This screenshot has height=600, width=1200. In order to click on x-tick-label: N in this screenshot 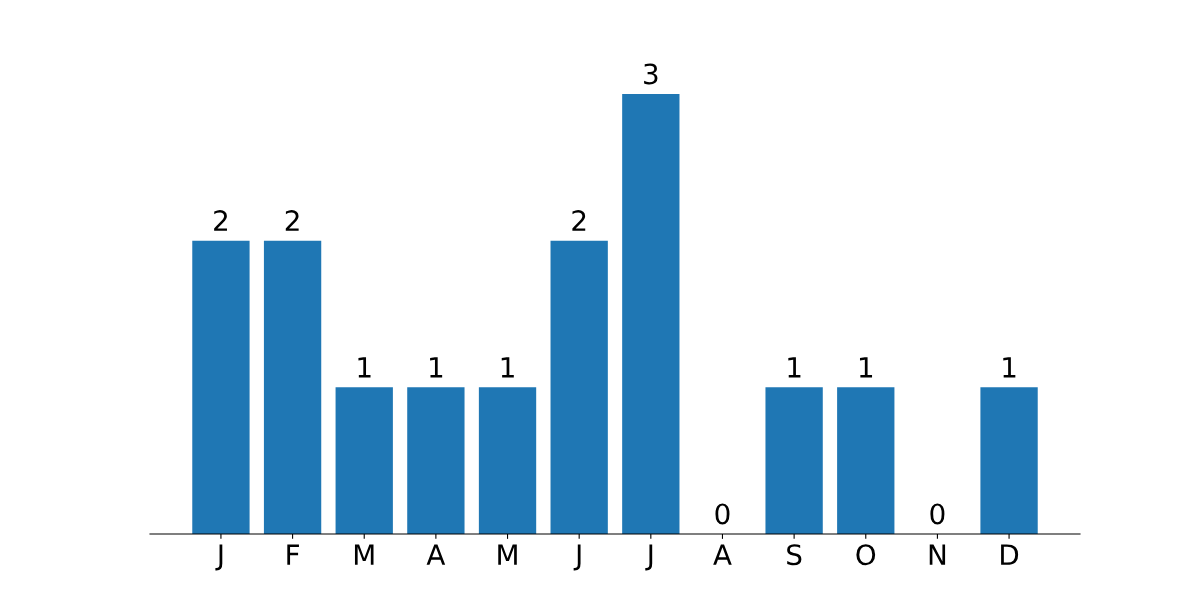, I will do `click(937, 554)`.